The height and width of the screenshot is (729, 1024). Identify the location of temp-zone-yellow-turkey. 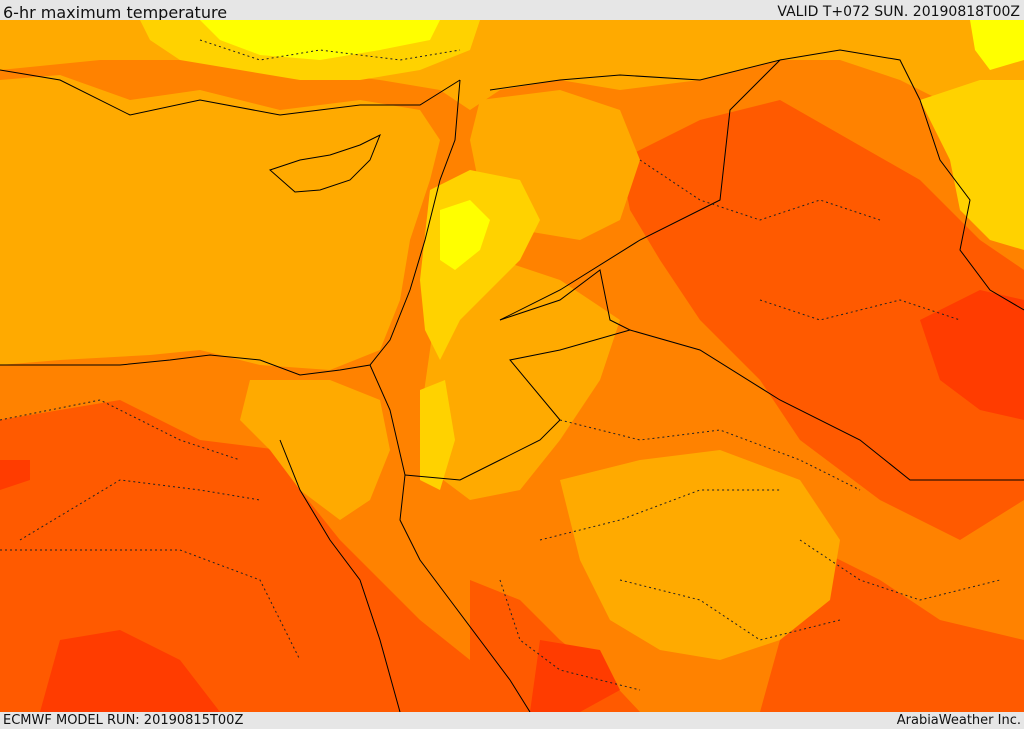
(320, 40).